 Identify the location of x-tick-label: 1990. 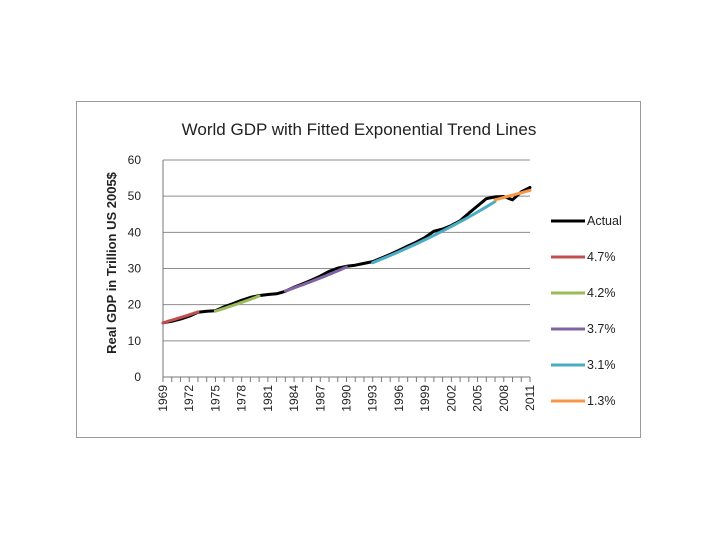
(347, 398).